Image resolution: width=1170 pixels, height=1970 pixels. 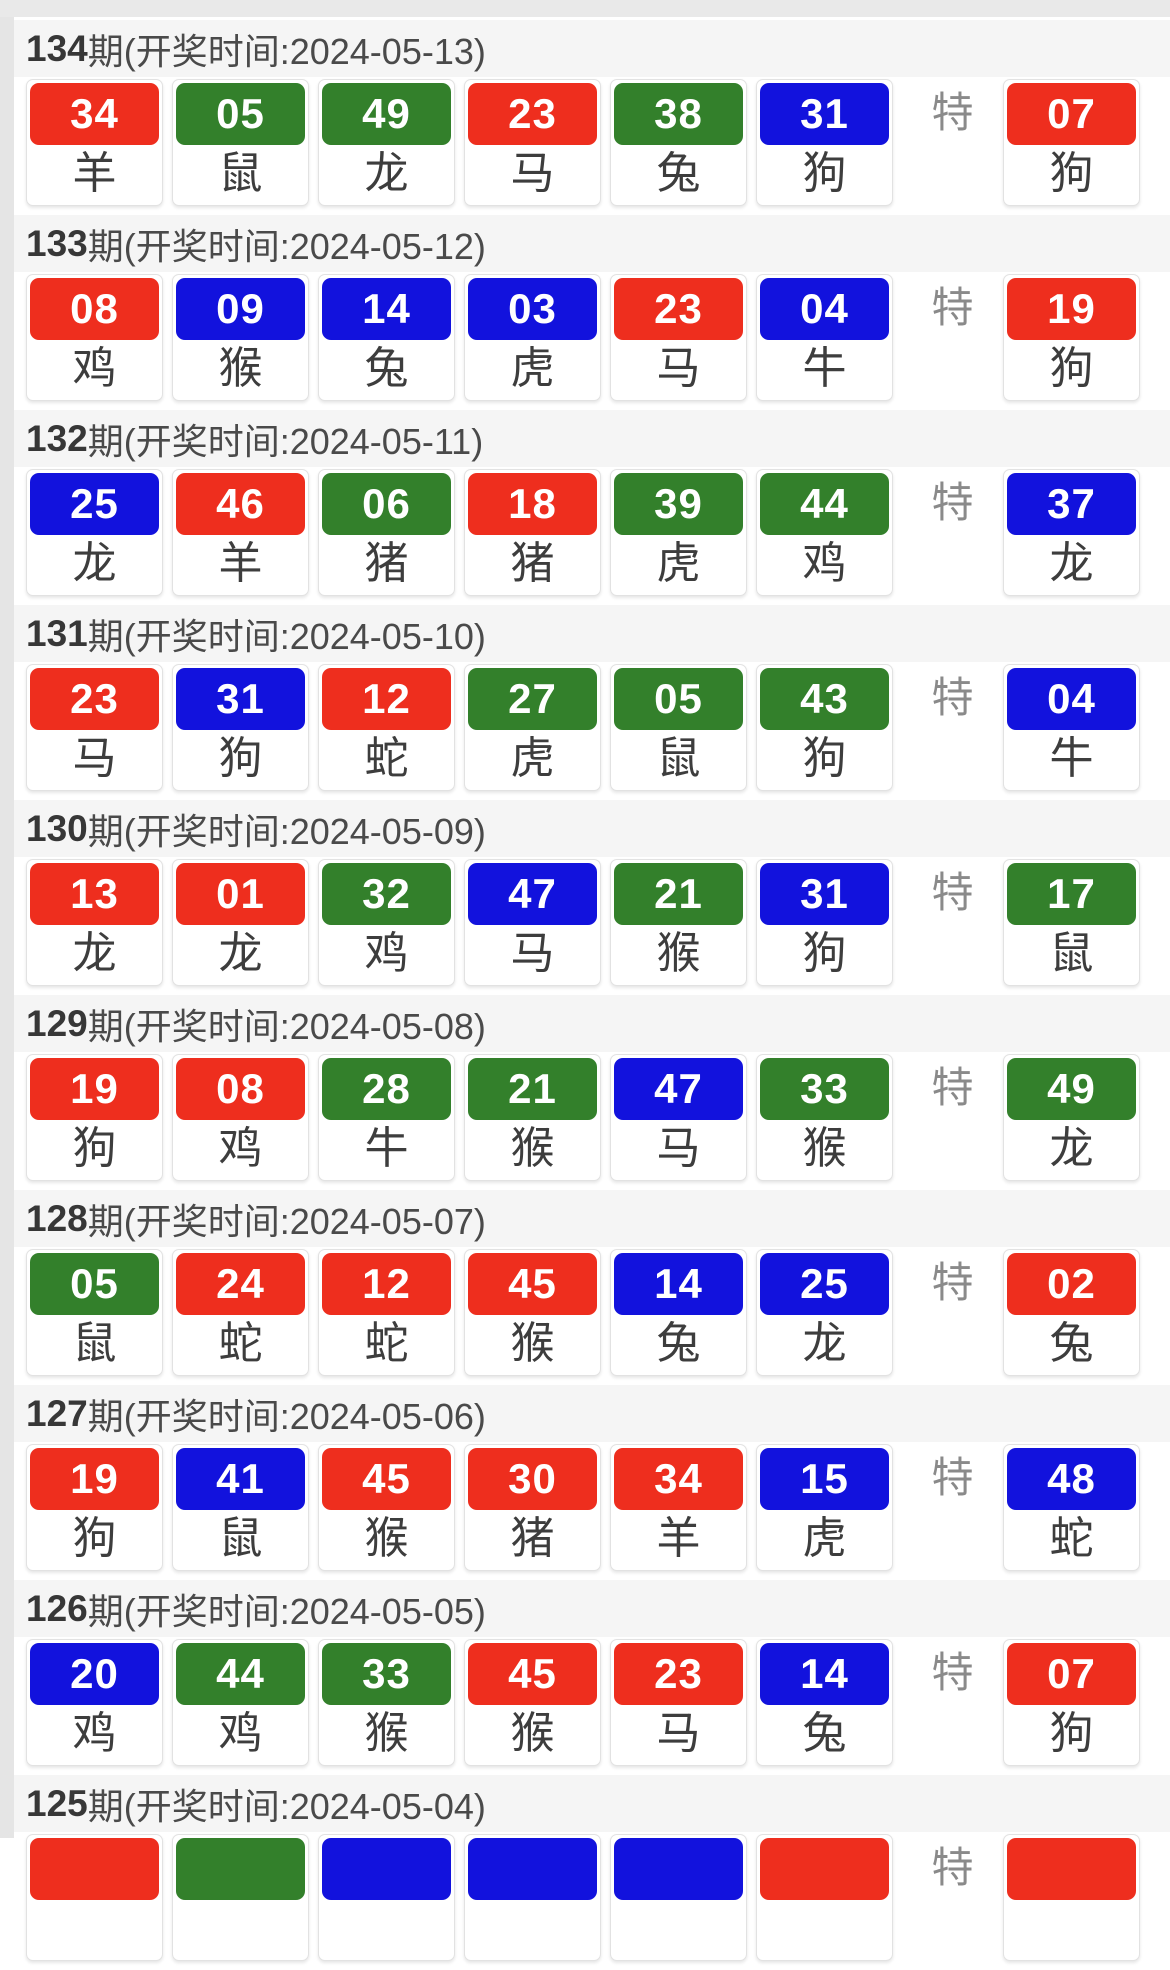 What do you see at coordinates (824, 563) in the screenshot?
I see `zodiac-label: 鸡` at bounding box center [824, 563].